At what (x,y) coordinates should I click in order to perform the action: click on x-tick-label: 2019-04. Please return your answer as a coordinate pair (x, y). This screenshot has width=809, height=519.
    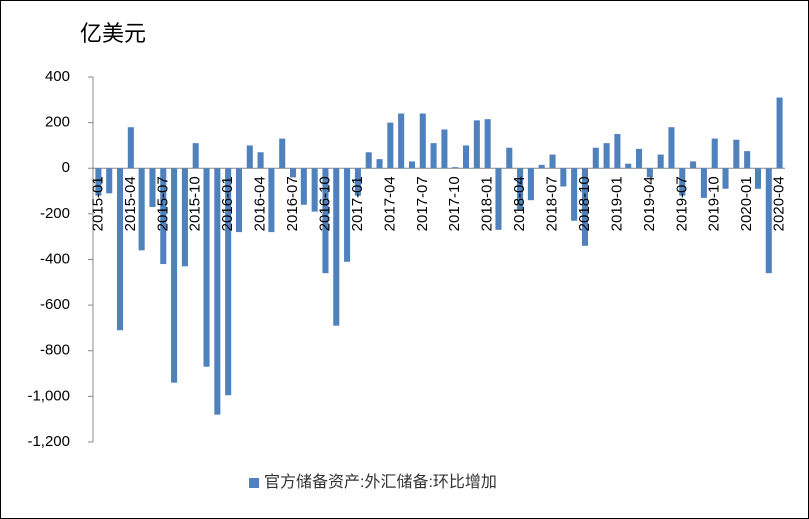
    Looking at the image, I should click on (649, 203).